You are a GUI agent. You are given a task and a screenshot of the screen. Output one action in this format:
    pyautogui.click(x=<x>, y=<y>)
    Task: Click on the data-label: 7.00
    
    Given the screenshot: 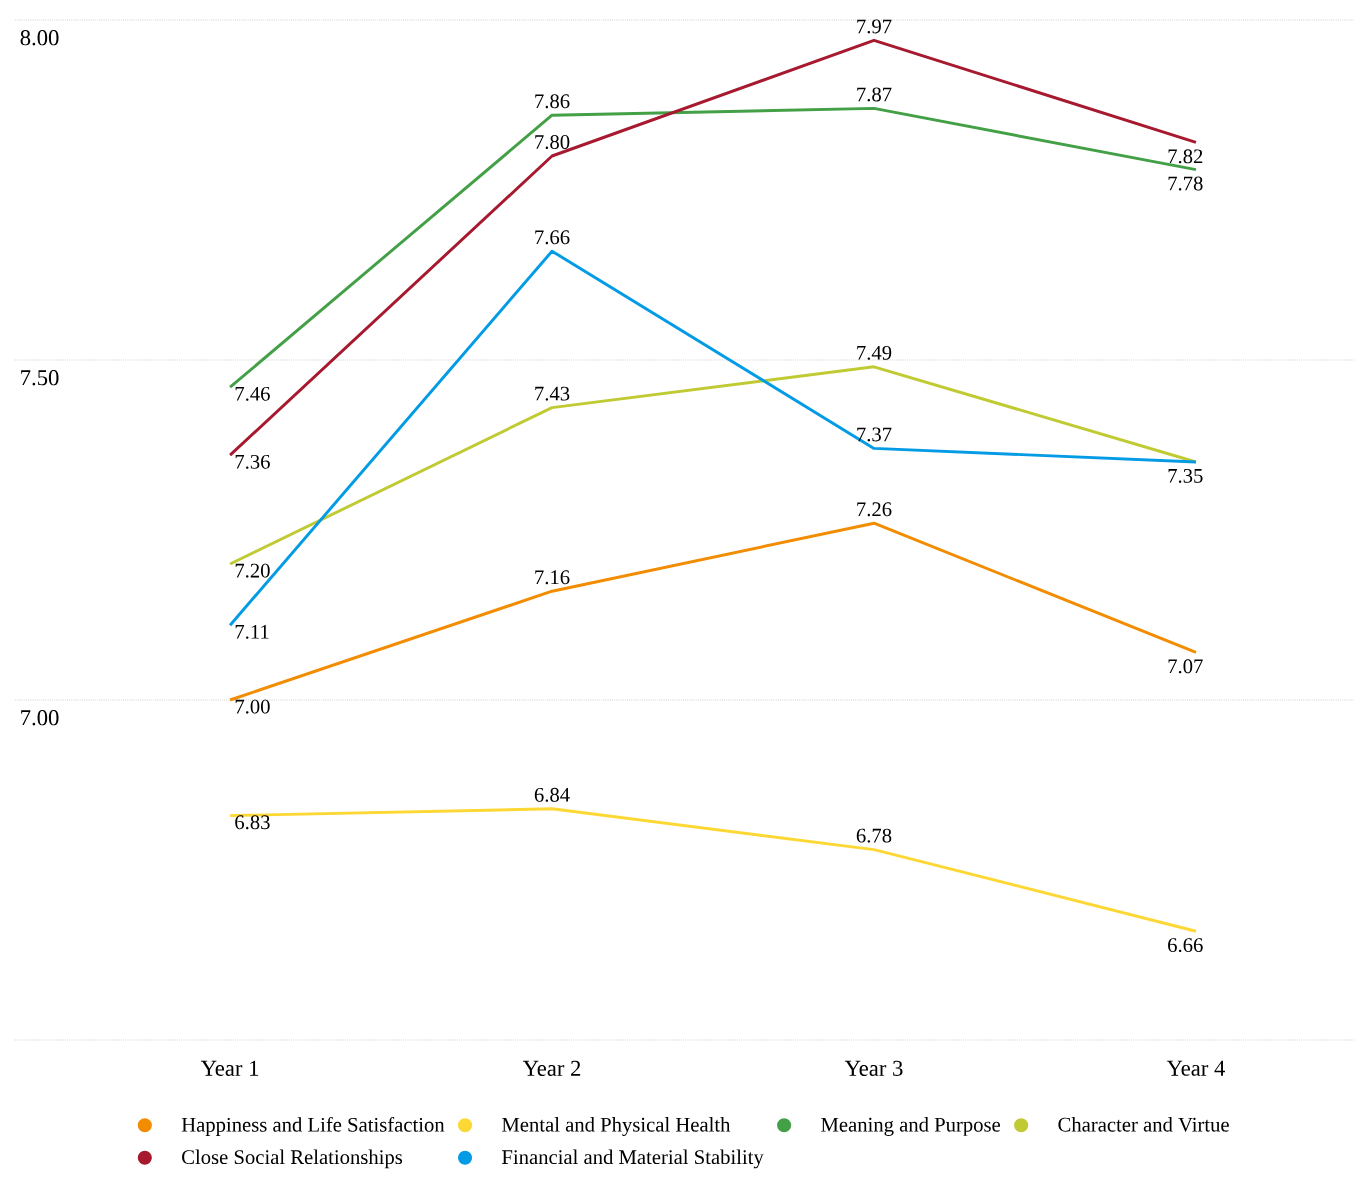 What is the action you would take?
    pyautogui.click(x=252, y=706)
    